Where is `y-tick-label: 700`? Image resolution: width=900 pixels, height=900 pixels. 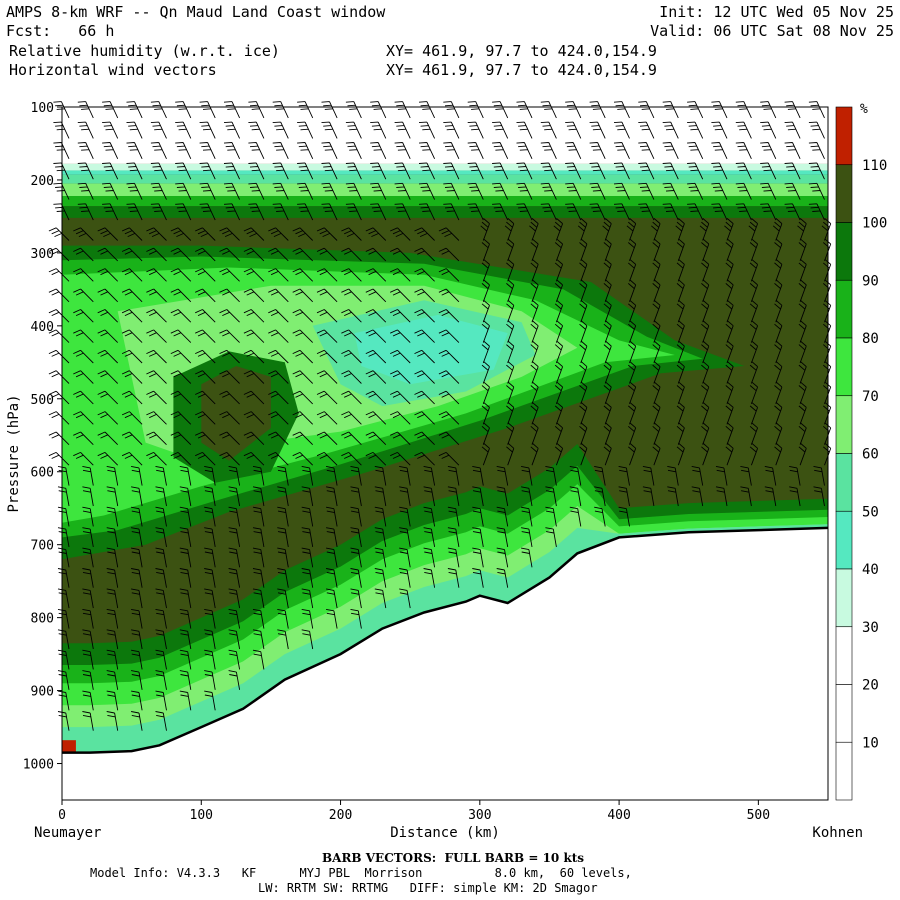 y-tick-label: 700 is located at coordinates (42, 546).